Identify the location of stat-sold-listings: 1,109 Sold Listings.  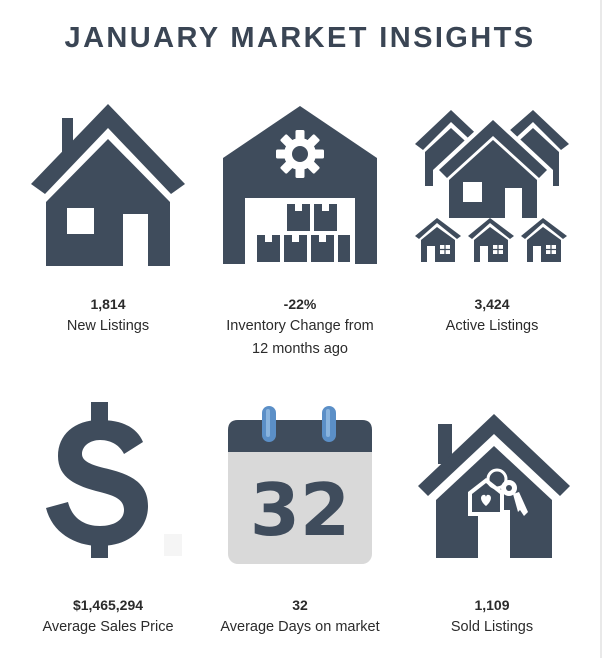
(492, 616).